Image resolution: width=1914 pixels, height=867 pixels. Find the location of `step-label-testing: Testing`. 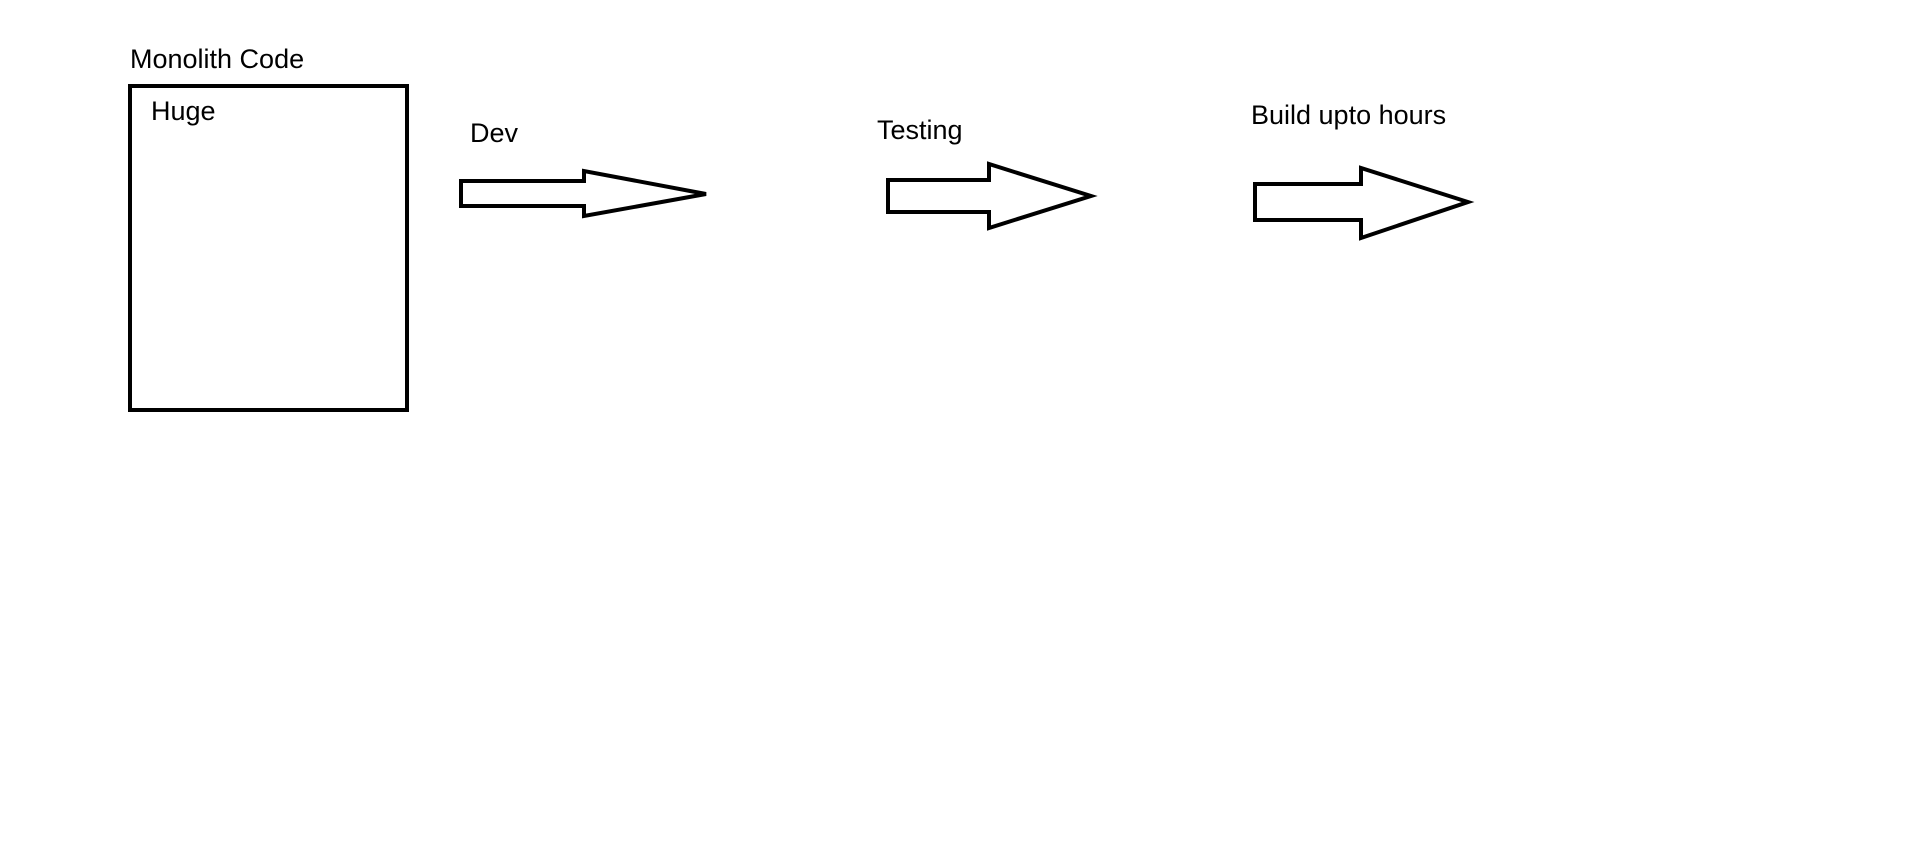

step-label-testing: Testing is located at coordinates (920, 130).